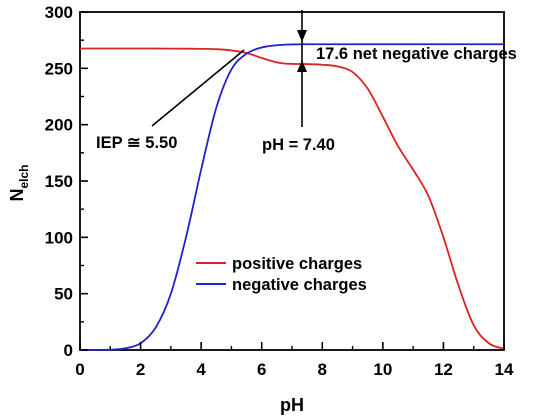 The height and width of the screenshot is (420, 550). What do you see at coordinates (59, 125) in the screenshot?
I see `y-tick-label: 200` at bounding box center [59, 125].